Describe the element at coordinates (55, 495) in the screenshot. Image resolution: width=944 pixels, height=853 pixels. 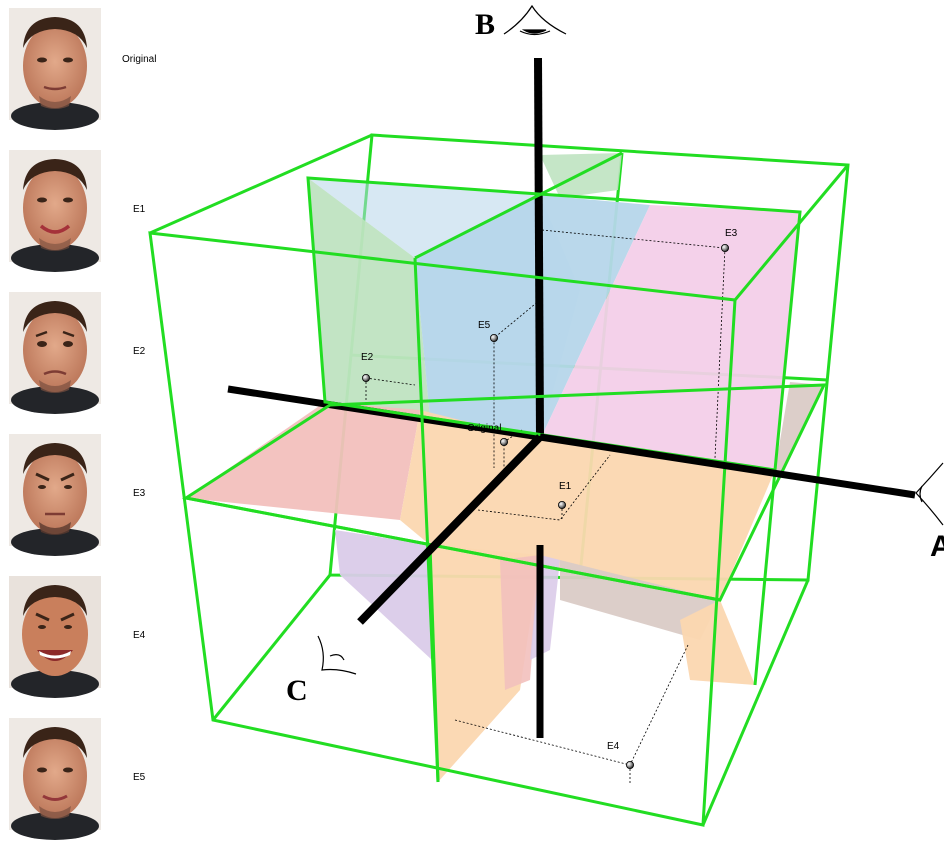
I see `face-thumbnail-e3` at that location.